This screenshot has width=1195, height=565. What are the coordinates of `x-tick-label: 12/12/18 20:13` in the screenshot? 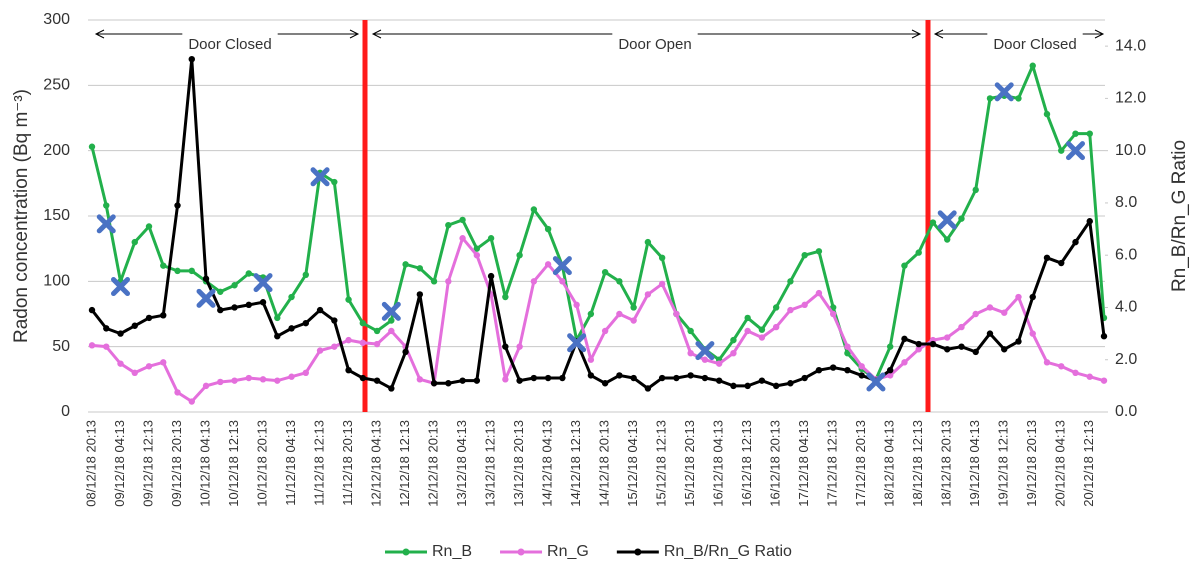 It's located at (433, 463).